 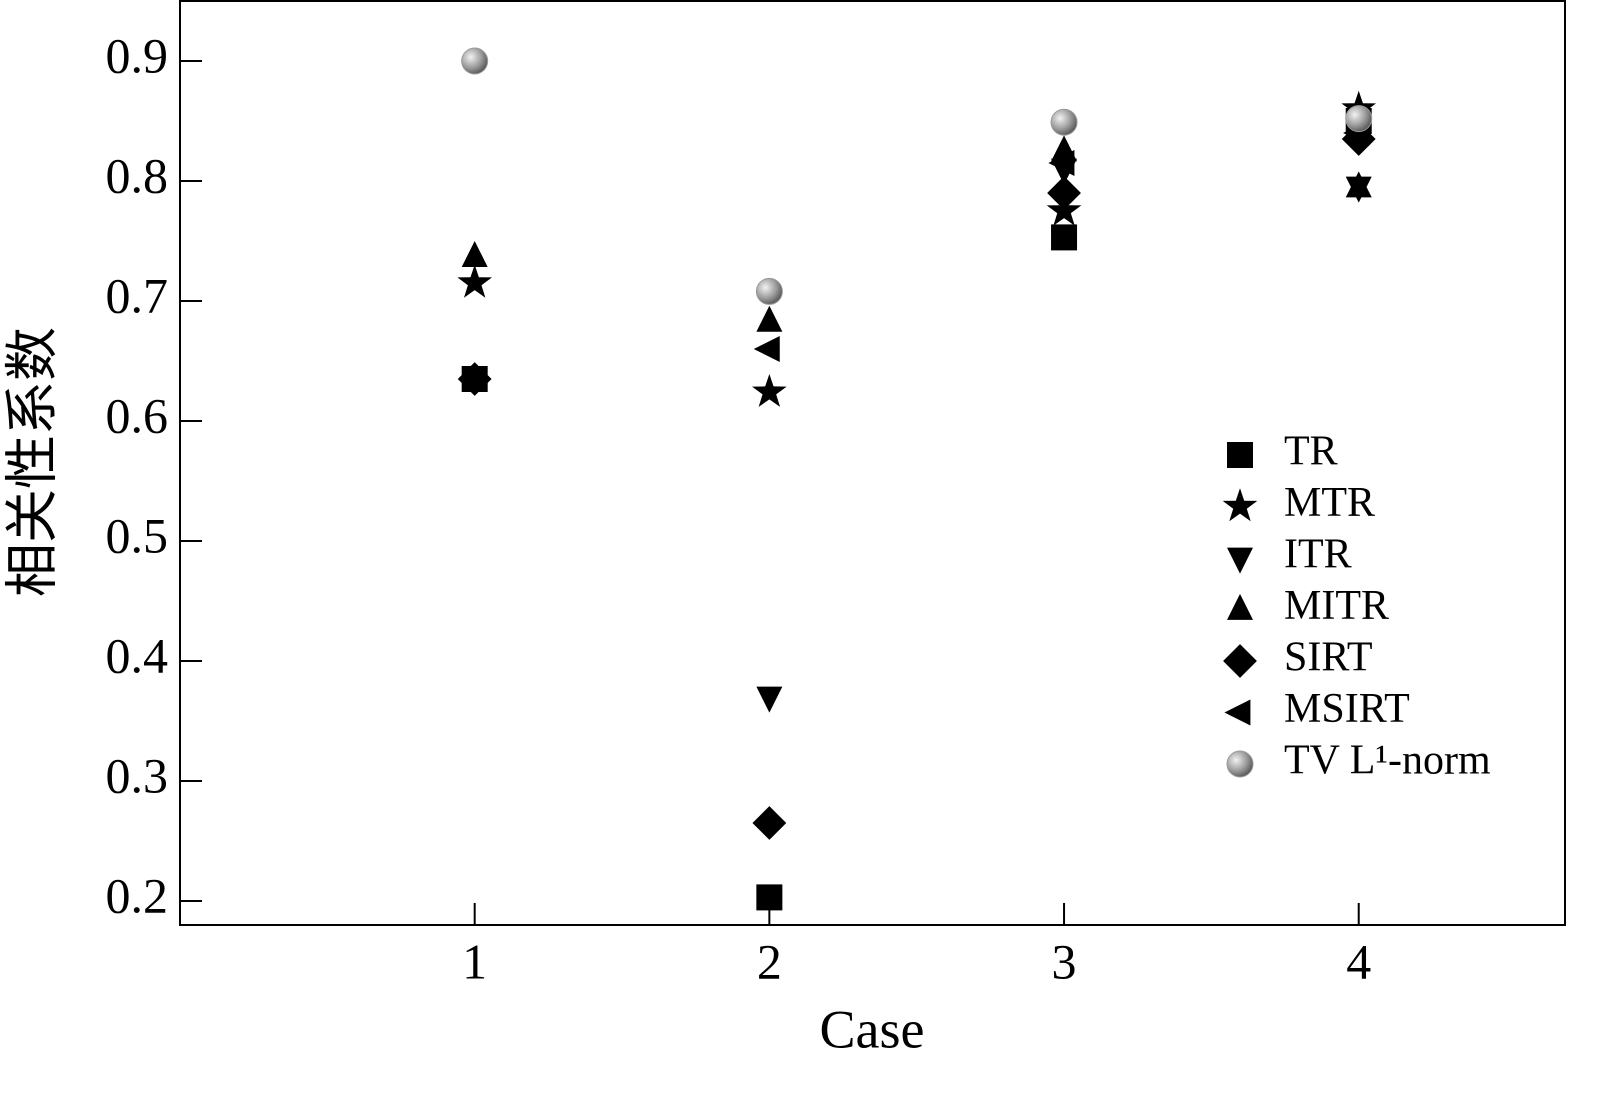 I want to click on x-tick-label: 3, so click(x=1064, y=961).